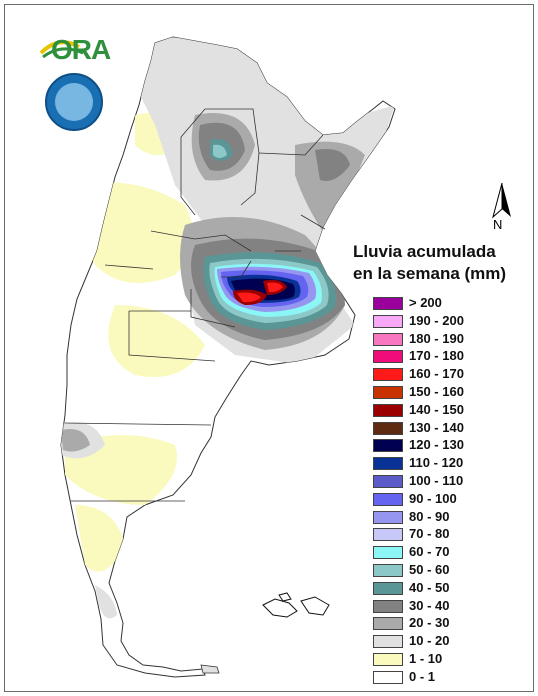 The height and width of the screenshot is (696, 538). Describe the element at coordinates (436, 409) in the screenshot. I see `legend-label: 140 - 150` at that location.